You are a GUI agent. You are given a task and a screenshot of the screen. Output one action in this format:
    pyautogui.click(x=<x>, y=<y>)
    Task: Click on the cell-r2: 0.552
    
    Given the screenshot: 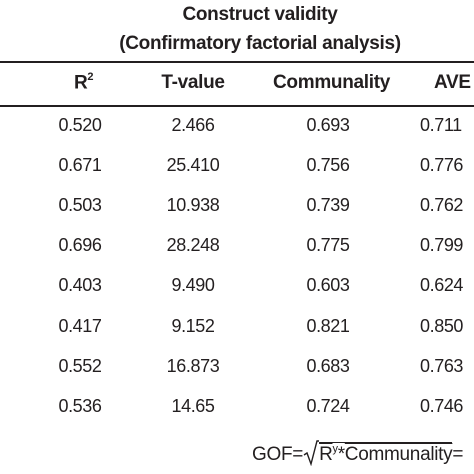 What is the action you would take?
    pyautogui.click(x=80, y=366)
    